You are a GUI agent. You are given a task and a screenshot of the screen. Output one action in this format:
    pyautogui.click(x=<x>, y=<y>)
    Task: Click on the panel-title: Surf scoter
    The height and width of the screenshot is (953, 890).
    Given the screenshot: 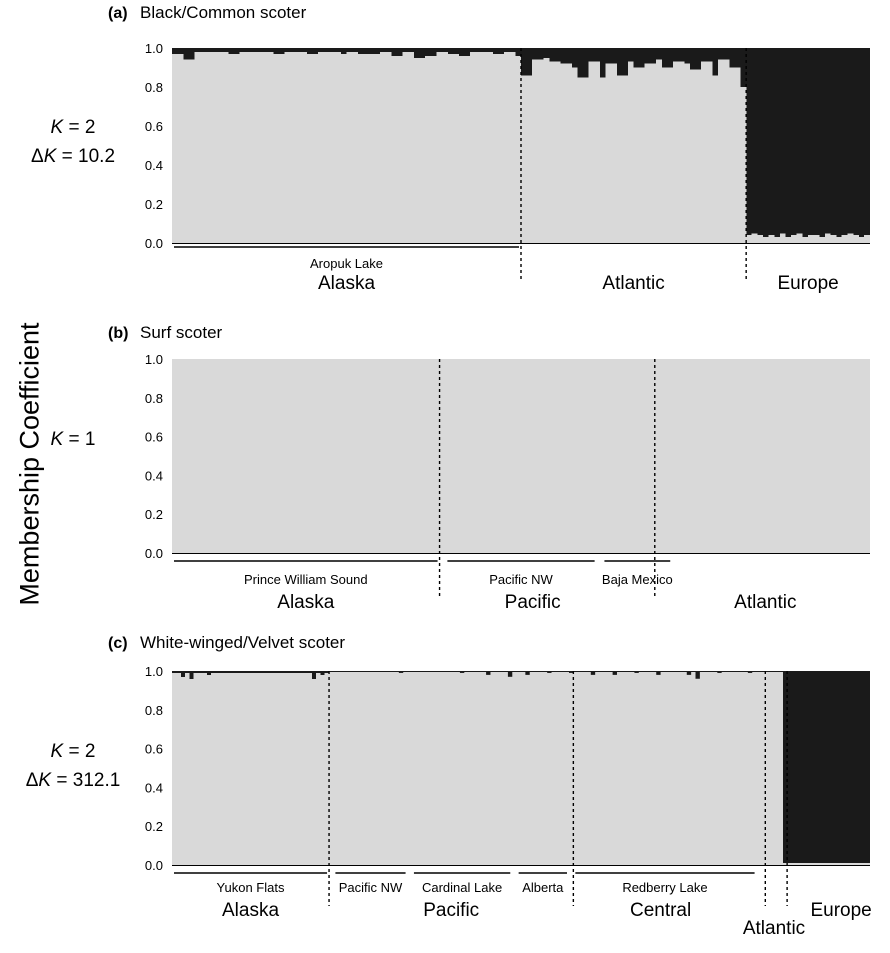 What is the action you would take?
    pyautogui.click(x=181, y=332)
    